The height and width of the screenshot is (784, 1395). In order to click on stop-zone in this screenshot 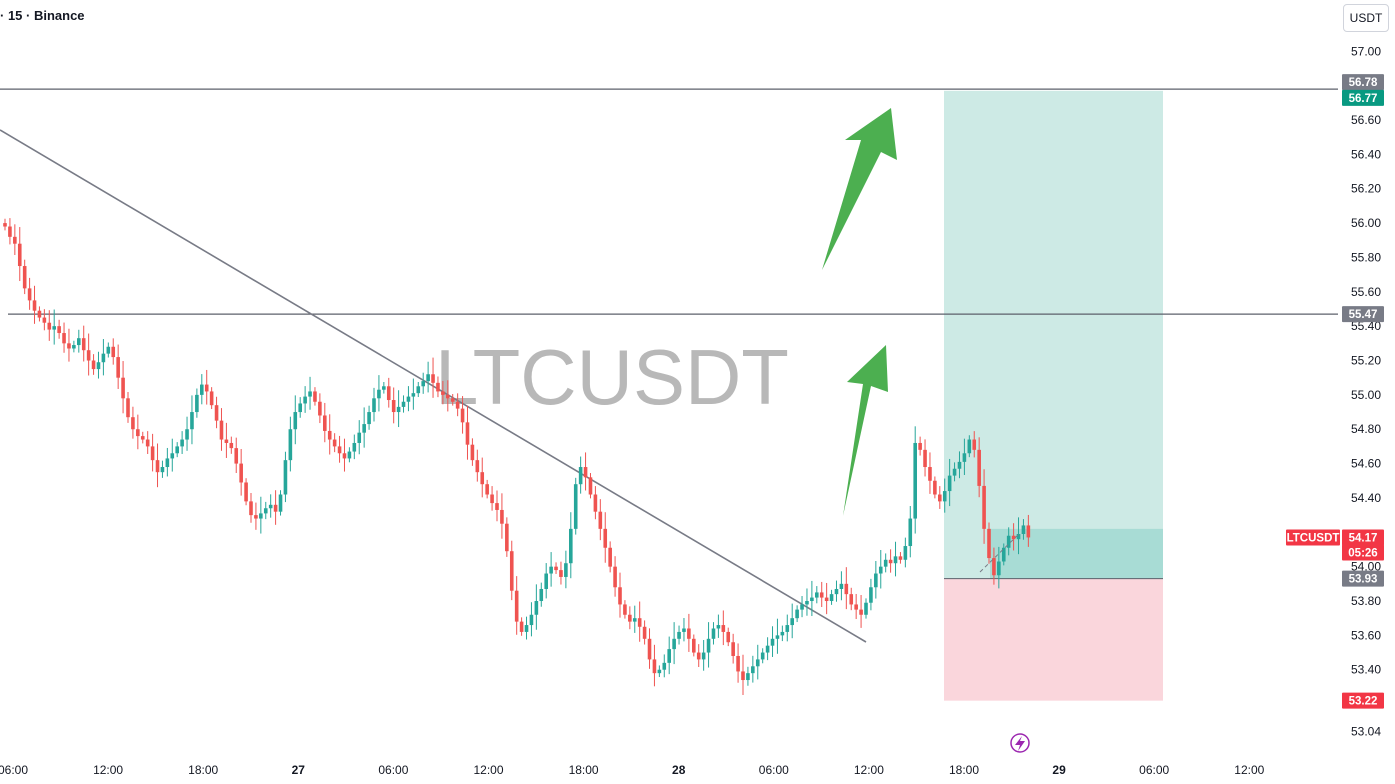, I will do `click(1053, 639)`.